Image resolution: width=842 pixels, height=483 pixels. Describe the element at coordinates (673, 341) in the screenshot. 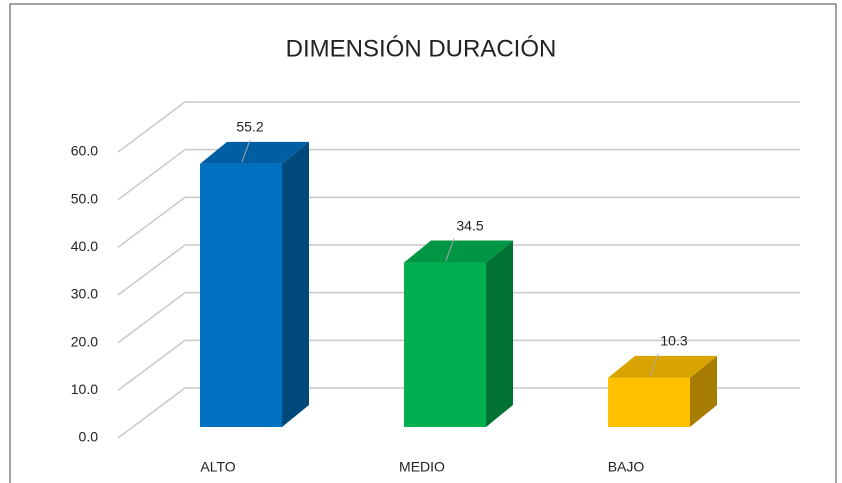

I see `value-label: 10.3` at that location.